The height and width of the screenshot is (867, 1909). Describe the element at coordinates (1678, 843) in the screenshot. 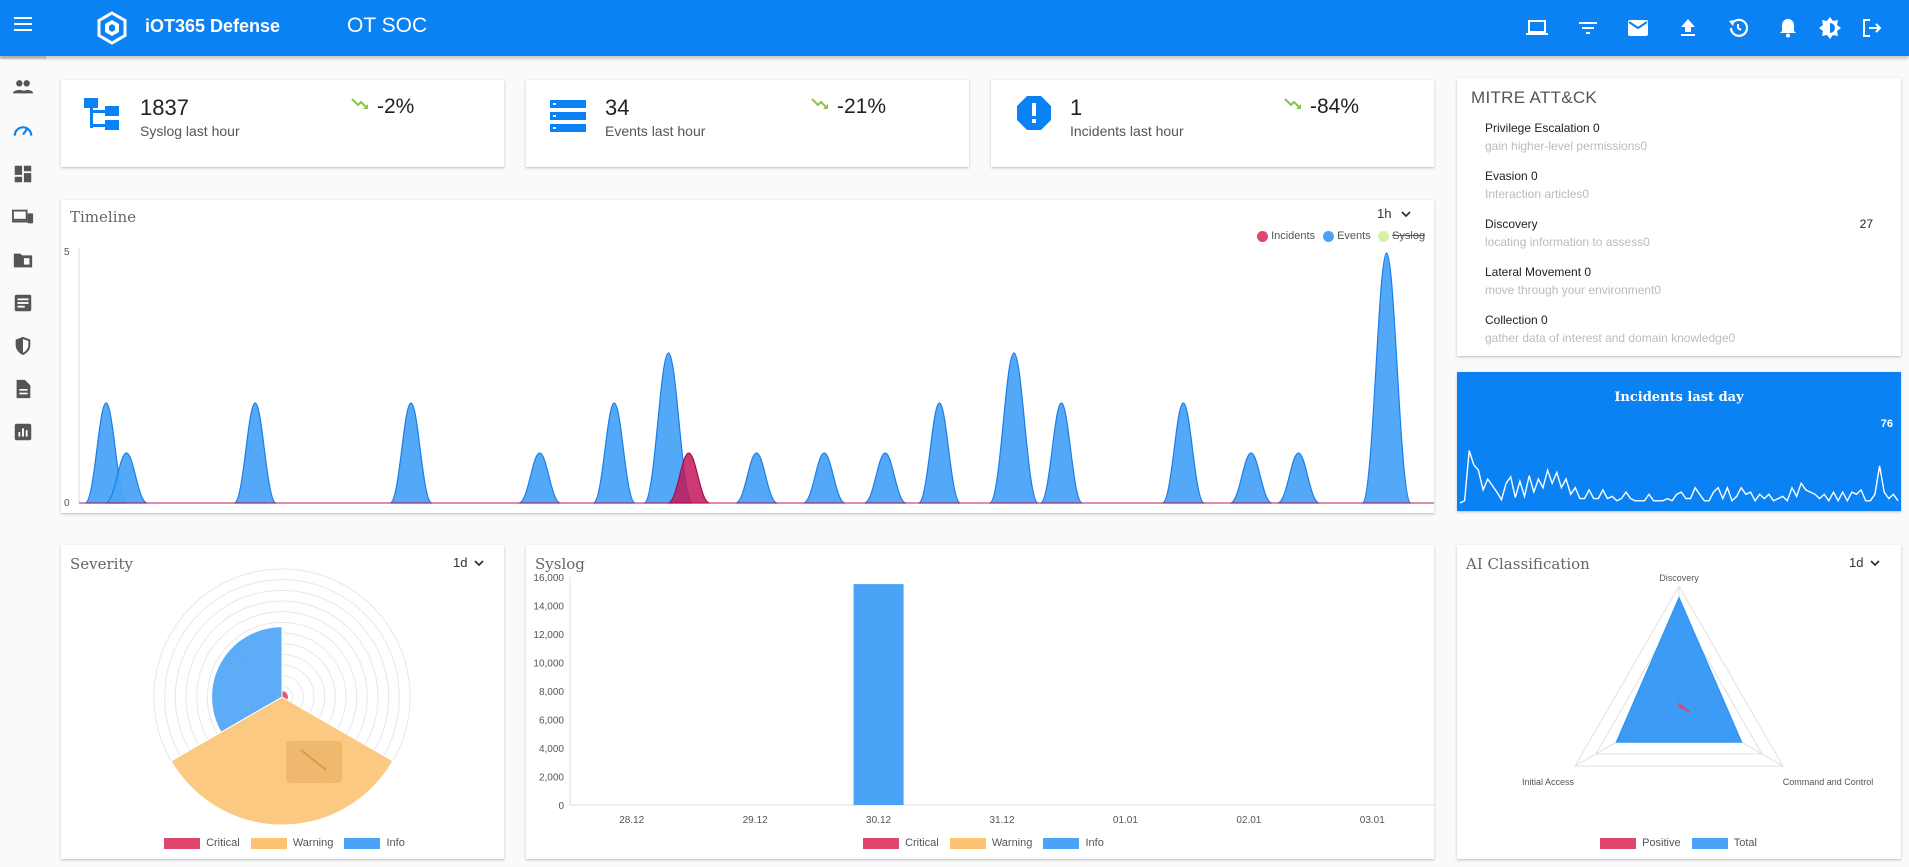

I see `ai-legend: Positive Total` at that location.